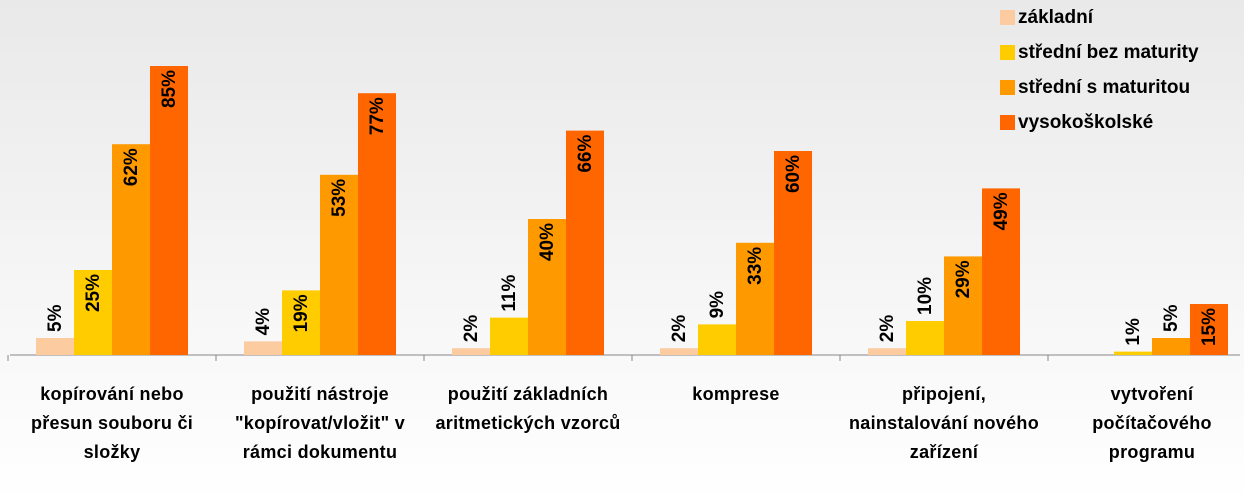  I want to click on x-tick-label: připojení, nainstalování nového zařízení, so click(944, 423).